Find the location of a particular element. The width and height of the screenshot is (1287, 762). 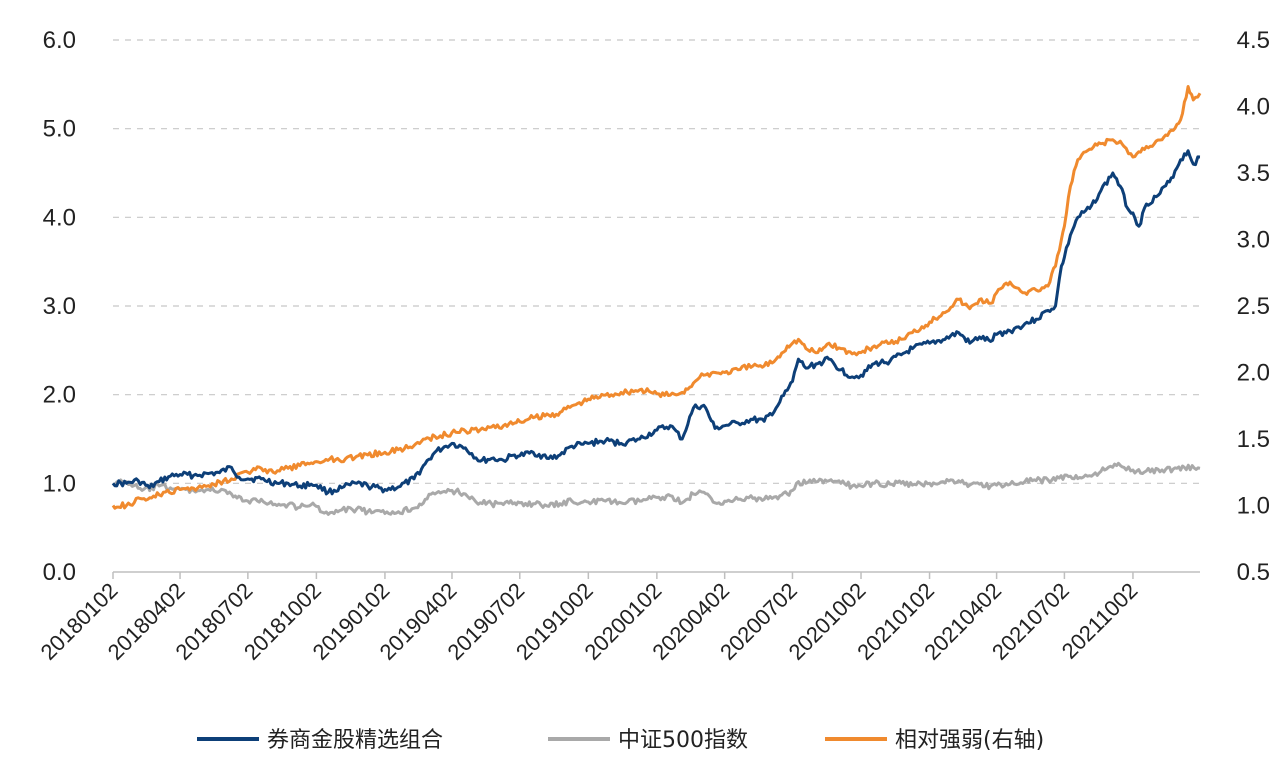

right-y-tick-label: 4.5 is located at coordinates (1253, 40).